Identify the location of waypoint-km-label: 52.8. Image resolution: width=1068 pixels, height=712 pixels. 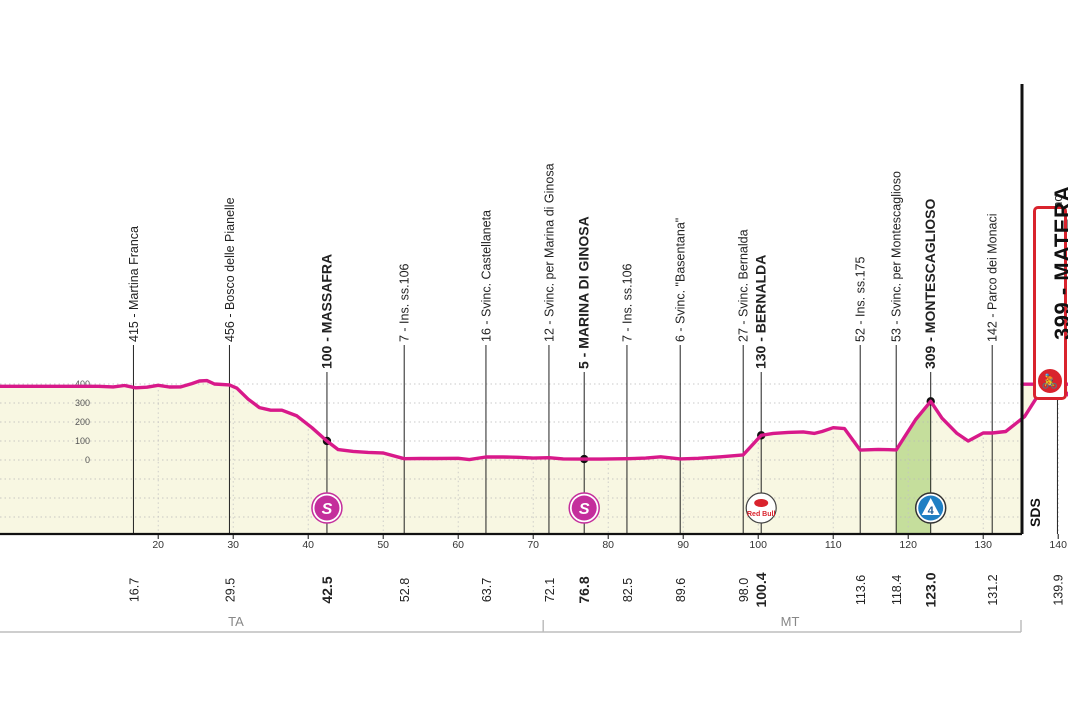
(405, 590).